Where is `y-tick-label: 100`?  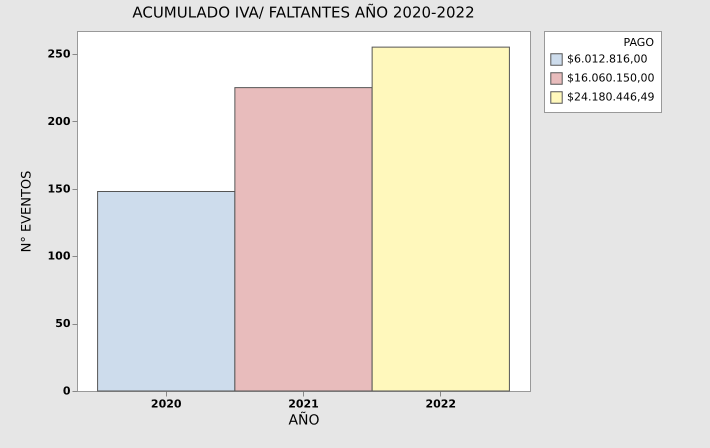
y-tick-label: 100 is located at coordinates (59, 256).